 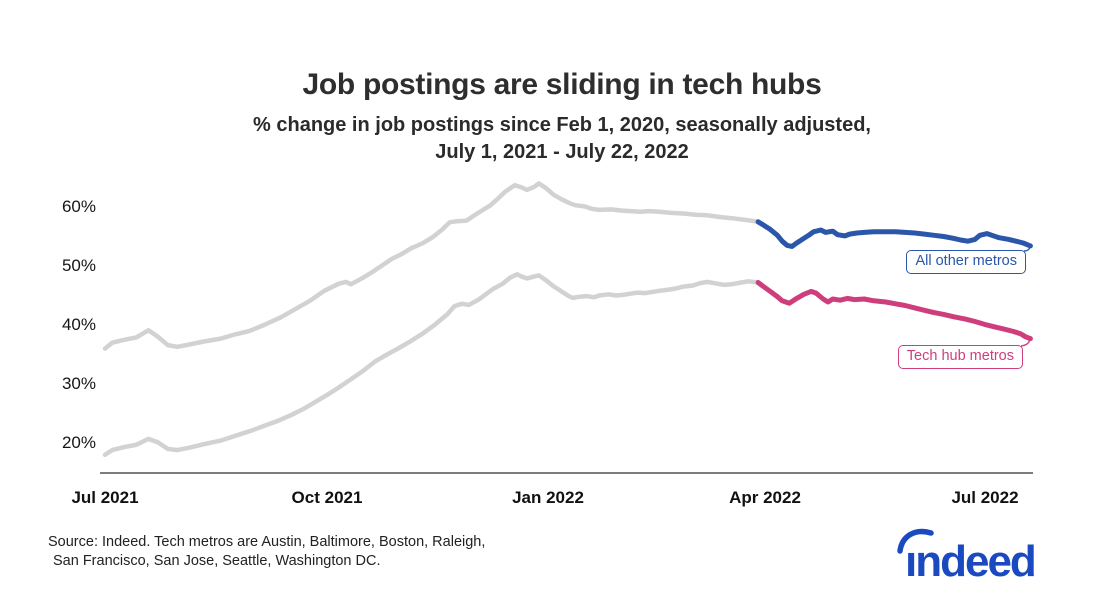 What do you see at coordinates (894, 234) in the screenshot?
I see `series-0-accent` at bounding box center [894, 234].